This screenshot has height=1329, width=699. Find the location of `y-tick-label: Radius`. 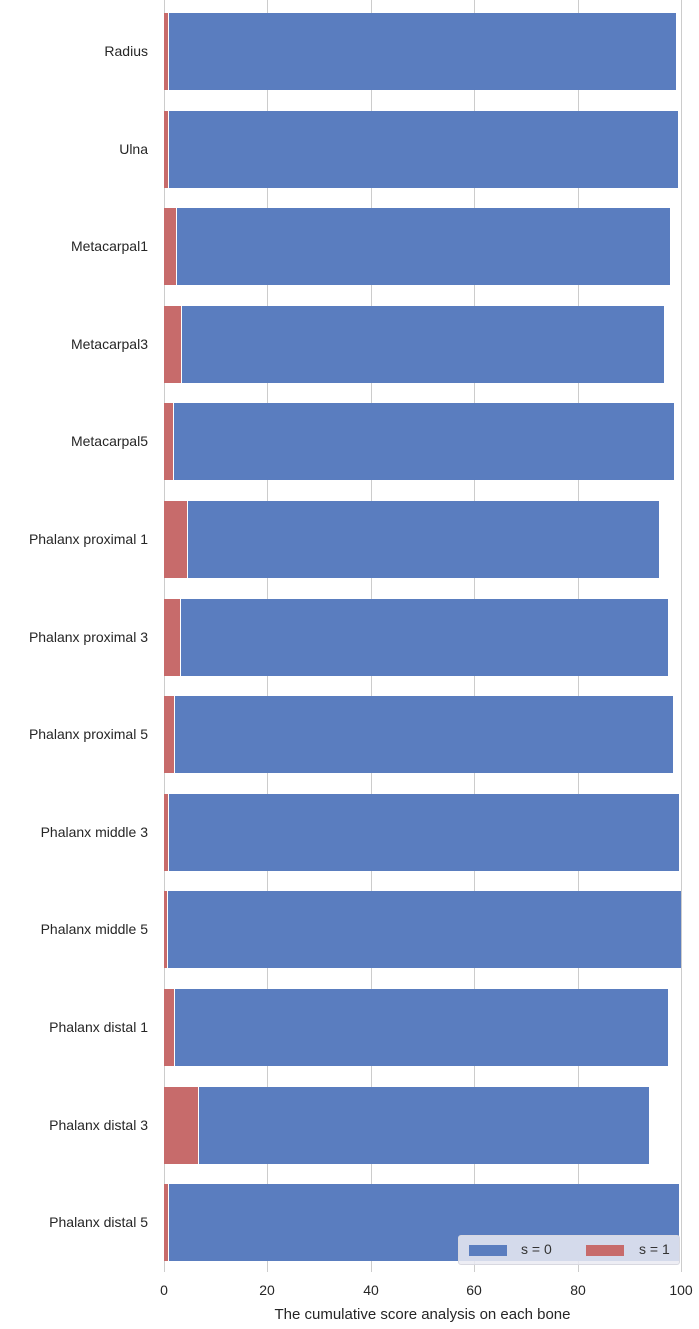

y-tick-label: Radius is located at coordinates (126, 50).